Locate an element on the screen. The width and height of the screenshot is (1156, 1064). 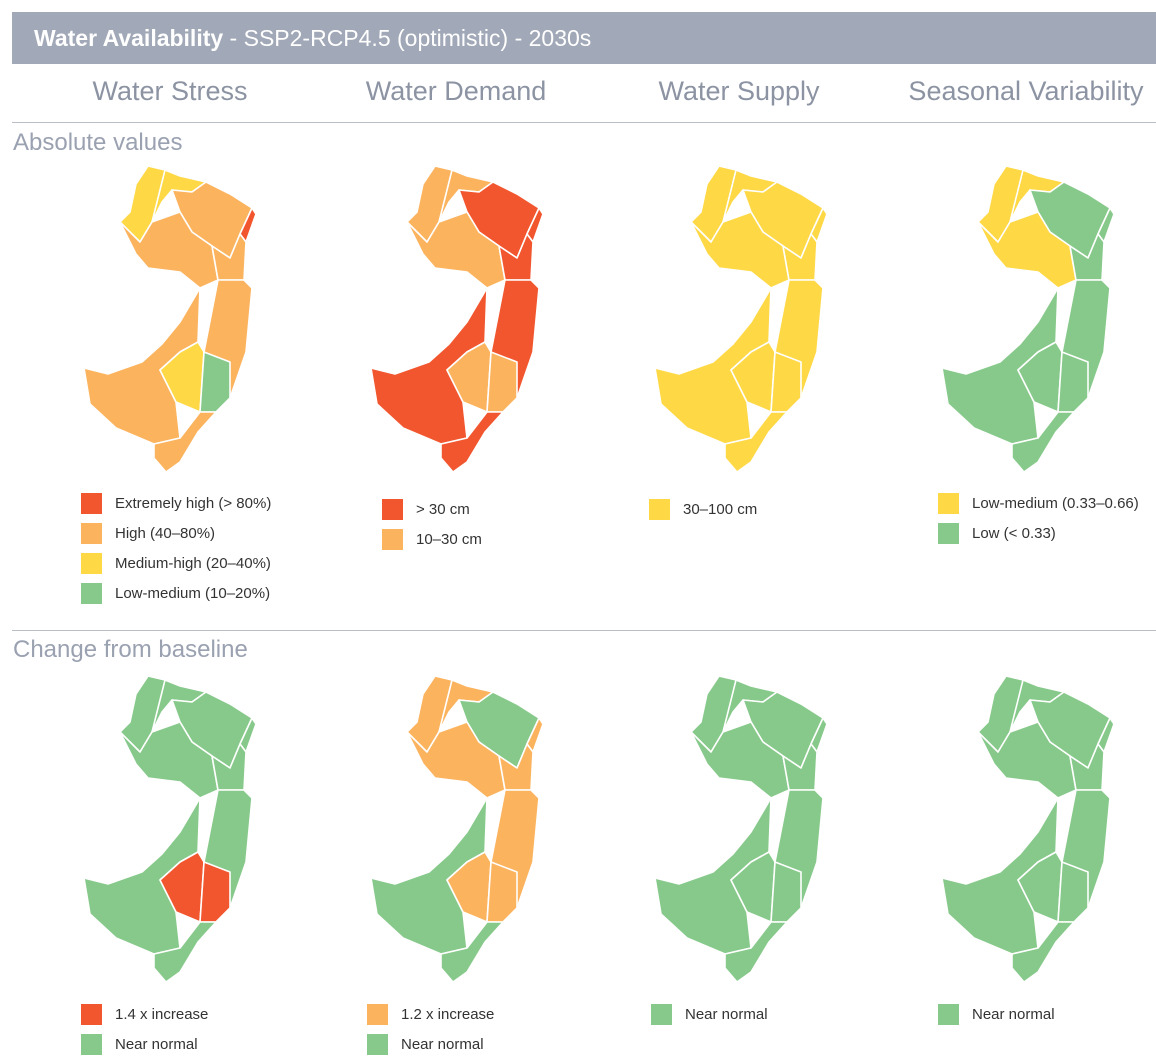
section-label-absolute: Absolute values is located at coordinates (98, 142).